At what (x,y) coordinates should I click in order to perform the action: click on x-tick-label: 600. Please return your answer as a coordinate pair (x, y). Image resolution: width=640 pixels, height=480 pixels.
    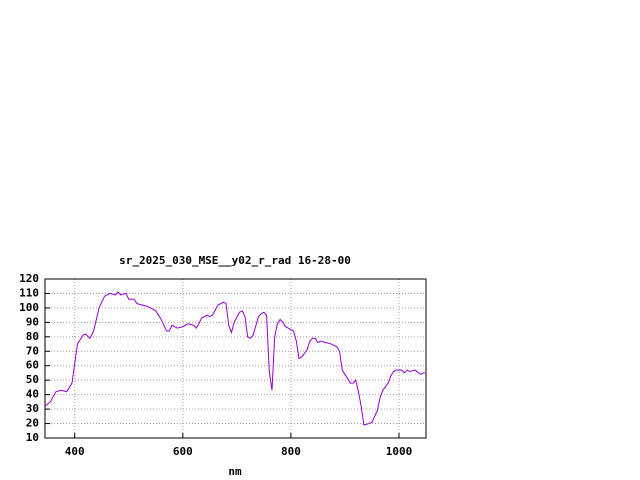
    Looking at the image, I should click on (183, 451).